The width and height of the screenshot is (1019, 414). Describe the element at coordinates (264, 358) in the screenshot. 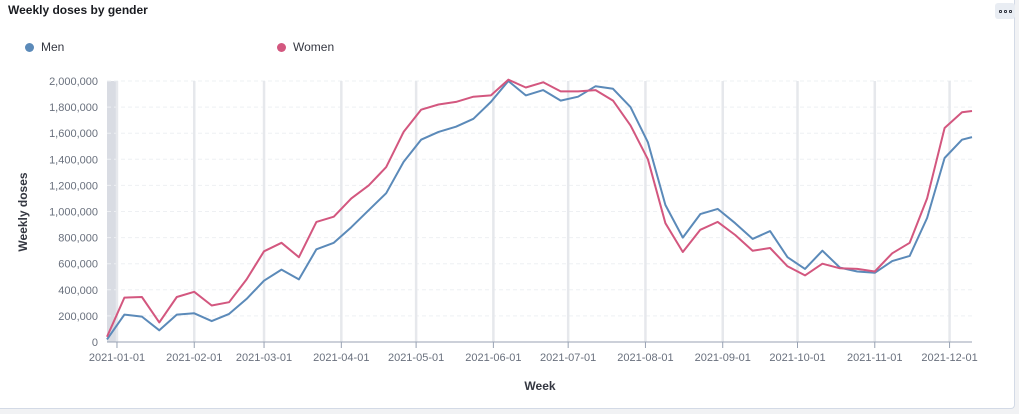

I see `x-tick-label: 2021-03-01` at that location.